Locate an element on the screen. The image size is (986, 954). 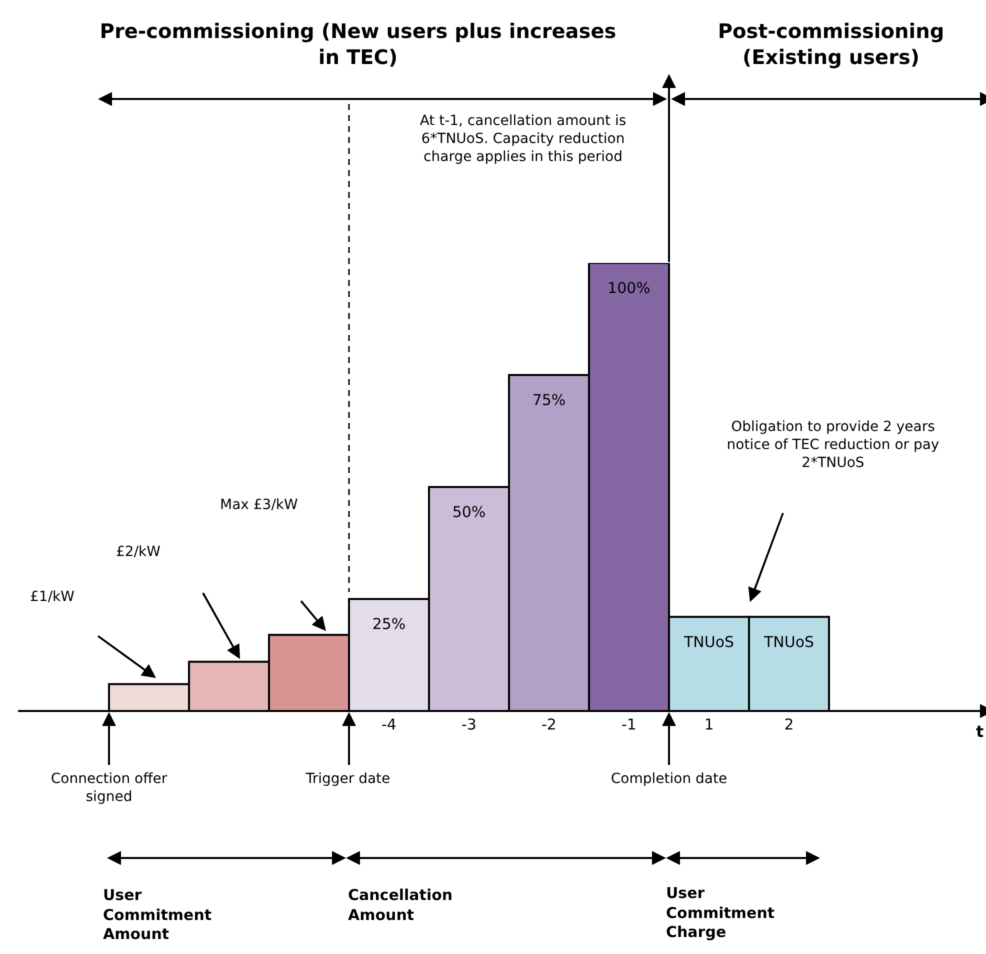
x-tick-label: 1 is located at coordinates (709, 725).